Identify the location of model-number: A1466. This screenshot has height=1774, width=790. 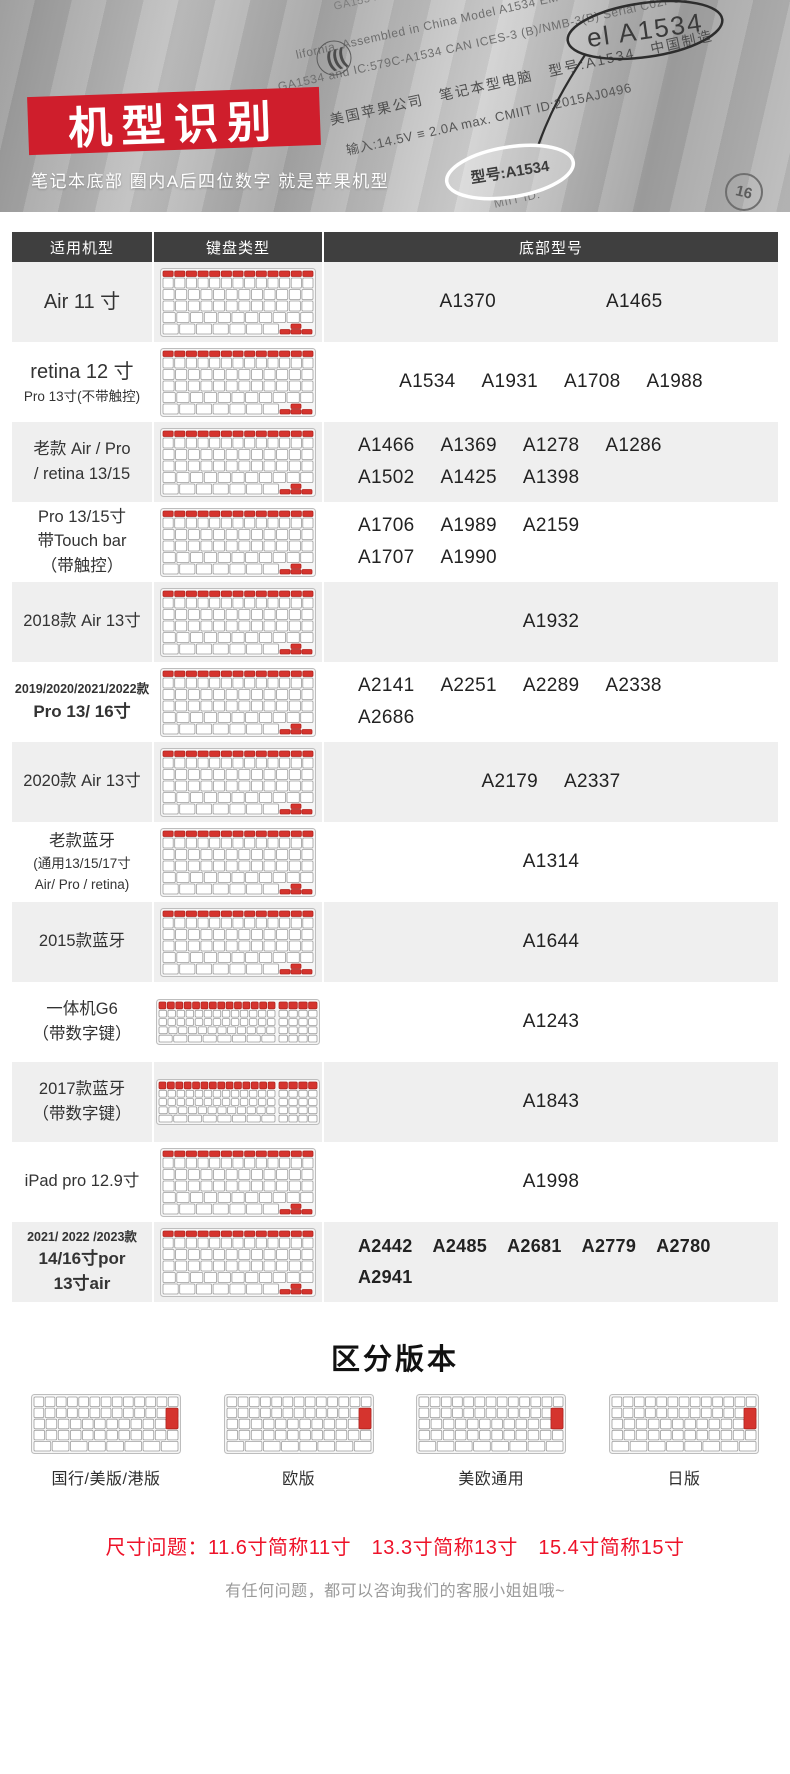
(386, 445).